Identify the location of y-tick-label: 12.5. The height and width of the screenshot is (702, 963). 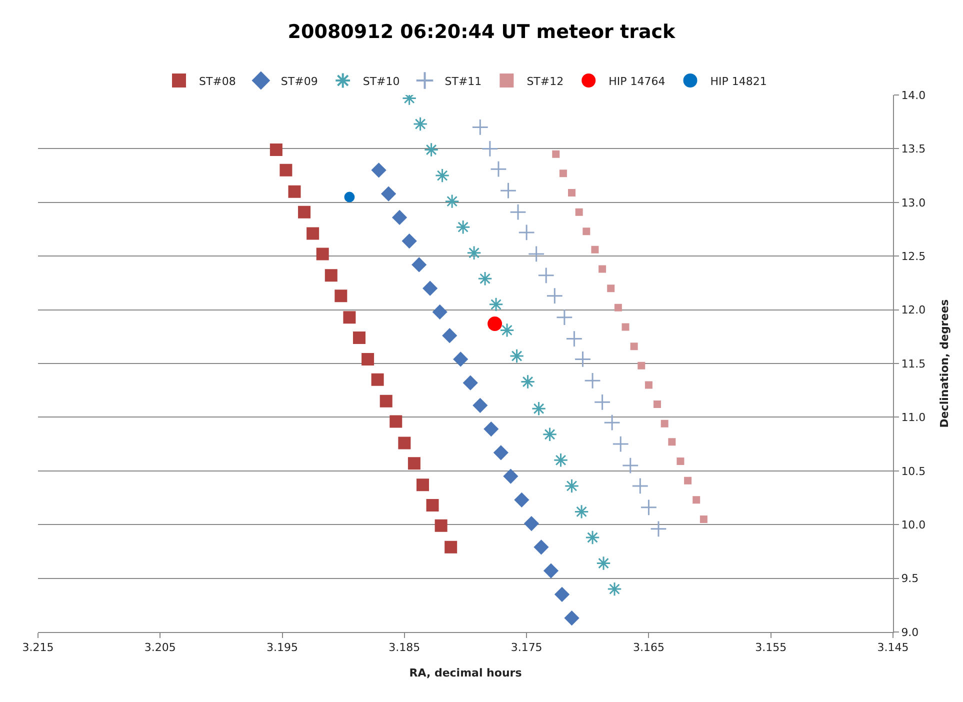
(913, 256).